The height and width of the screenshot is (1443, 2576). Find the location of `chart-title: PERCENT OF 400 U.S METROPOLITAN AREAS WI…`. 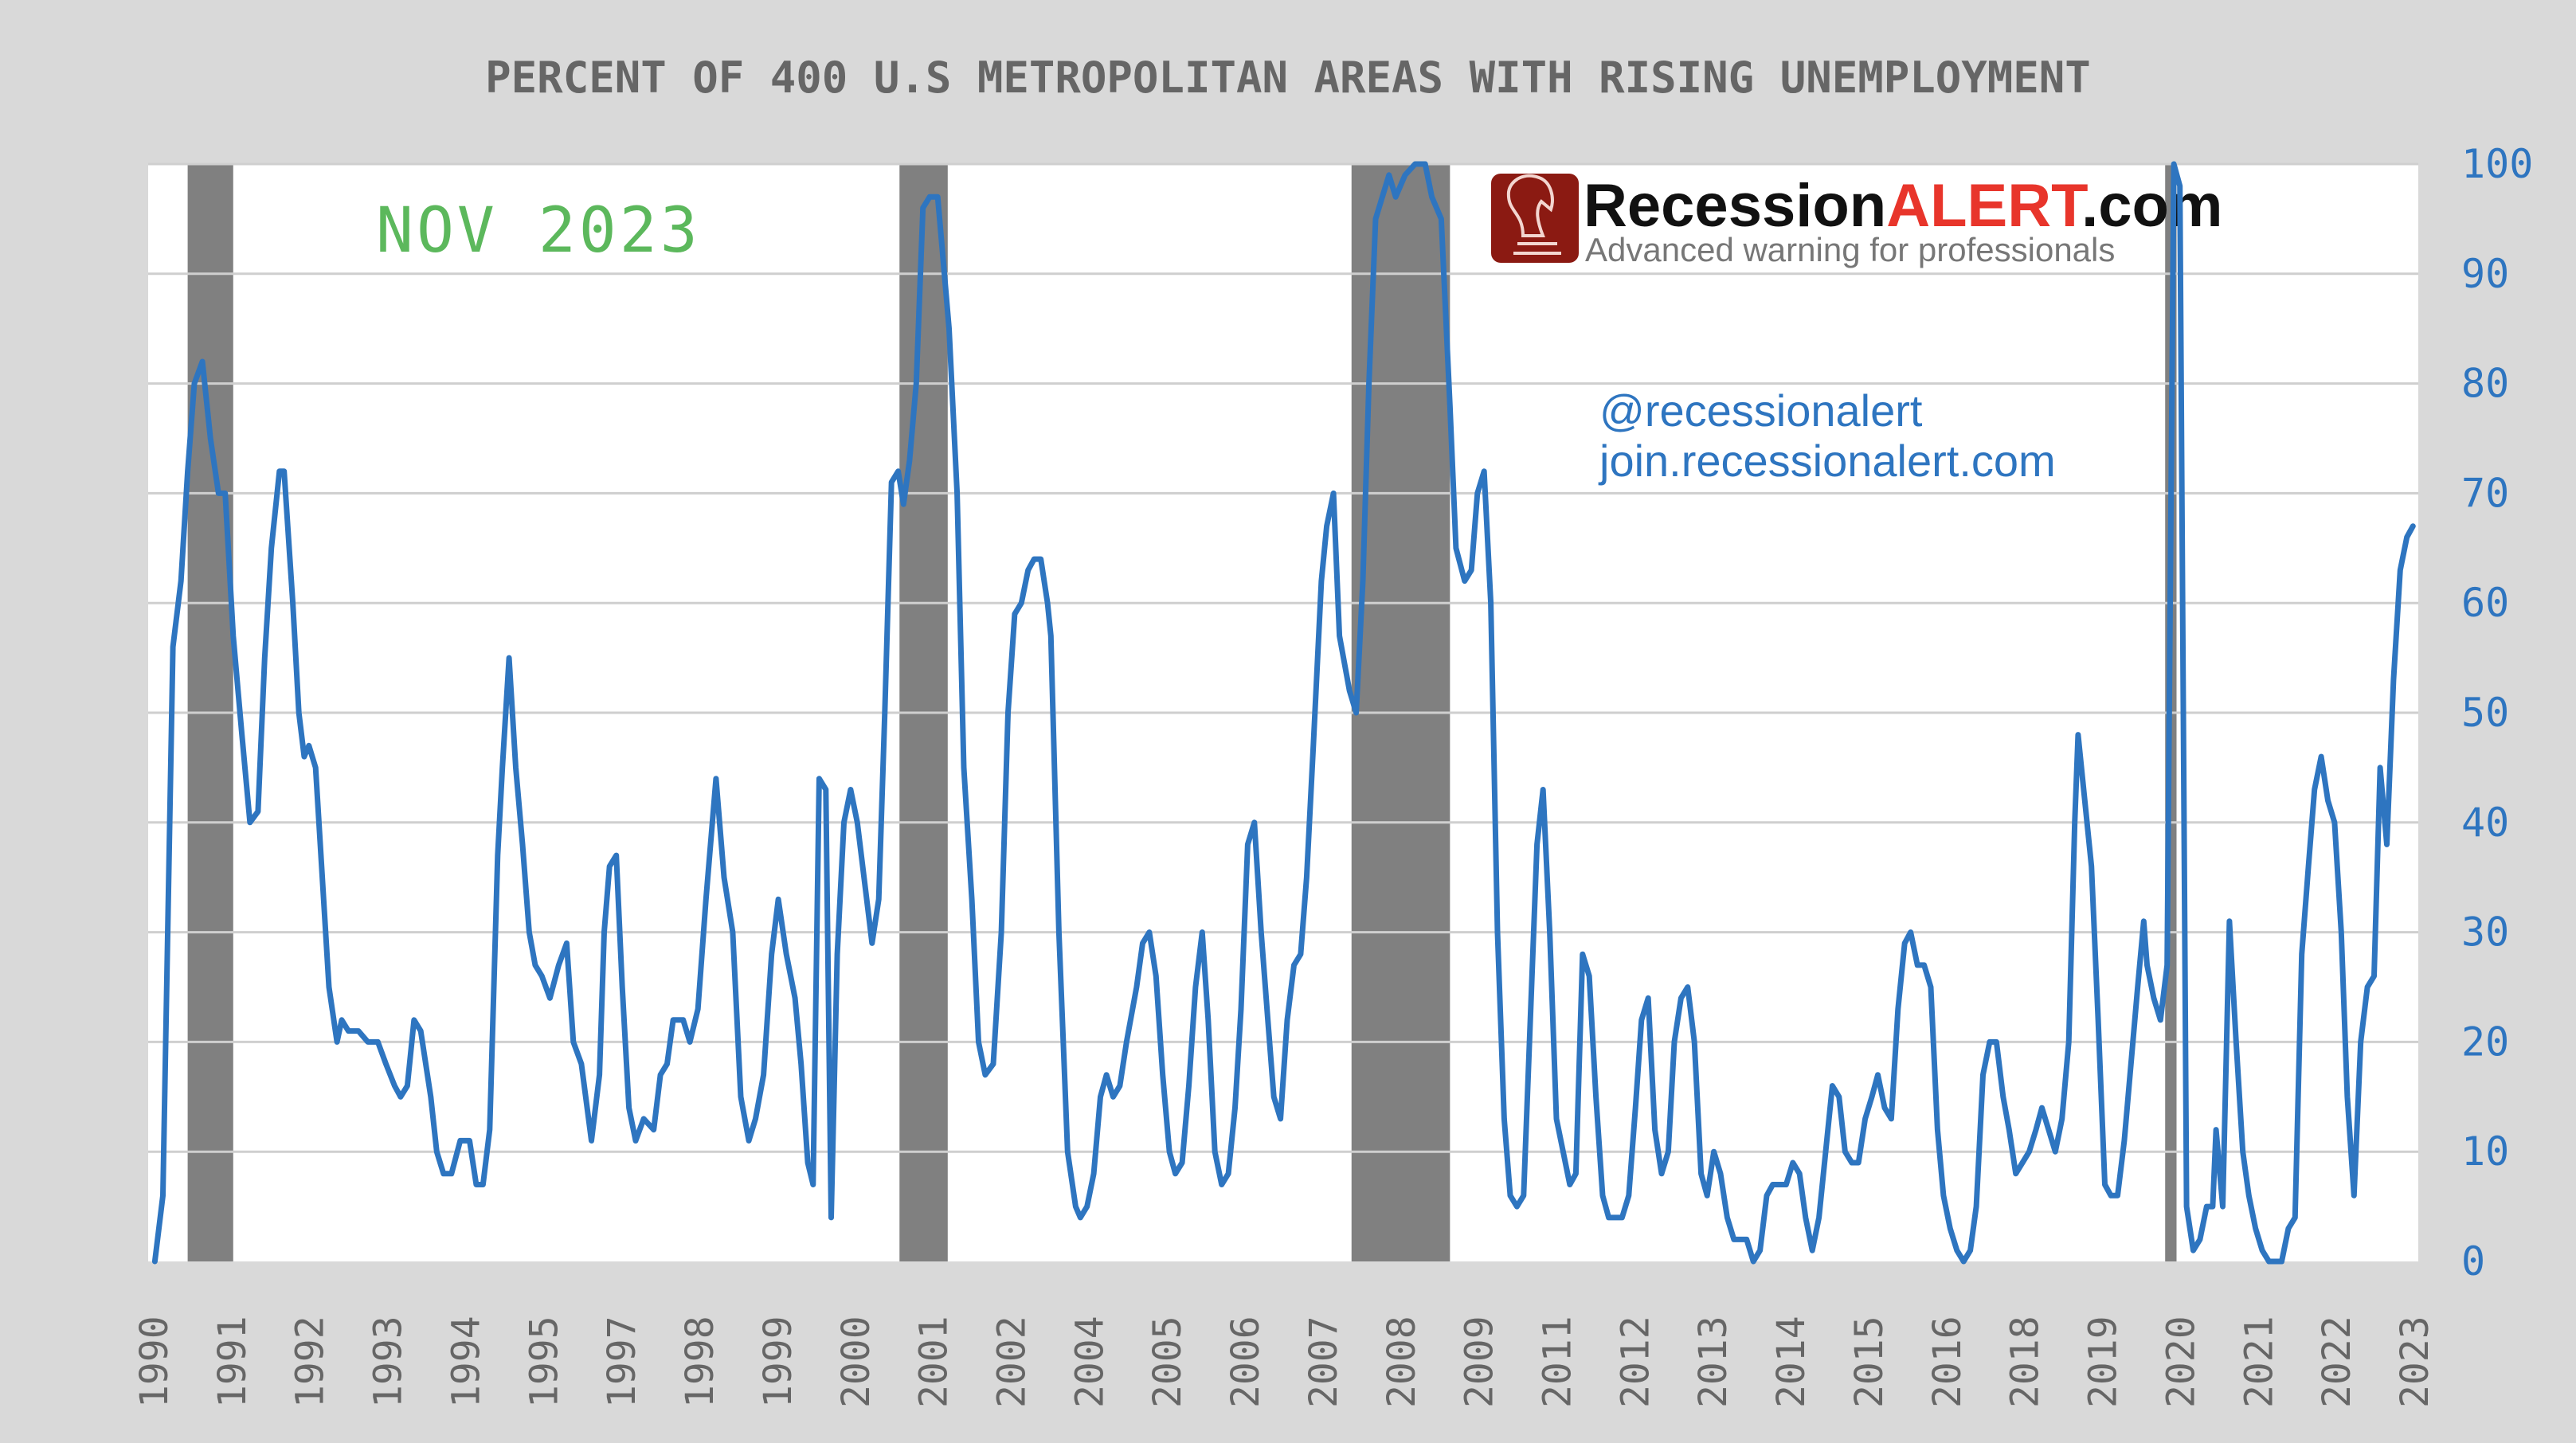

chart-title: PERCENT OF 400 U.S METROPOLITAN AREAS WI… is located at coordinates (1288, 78).